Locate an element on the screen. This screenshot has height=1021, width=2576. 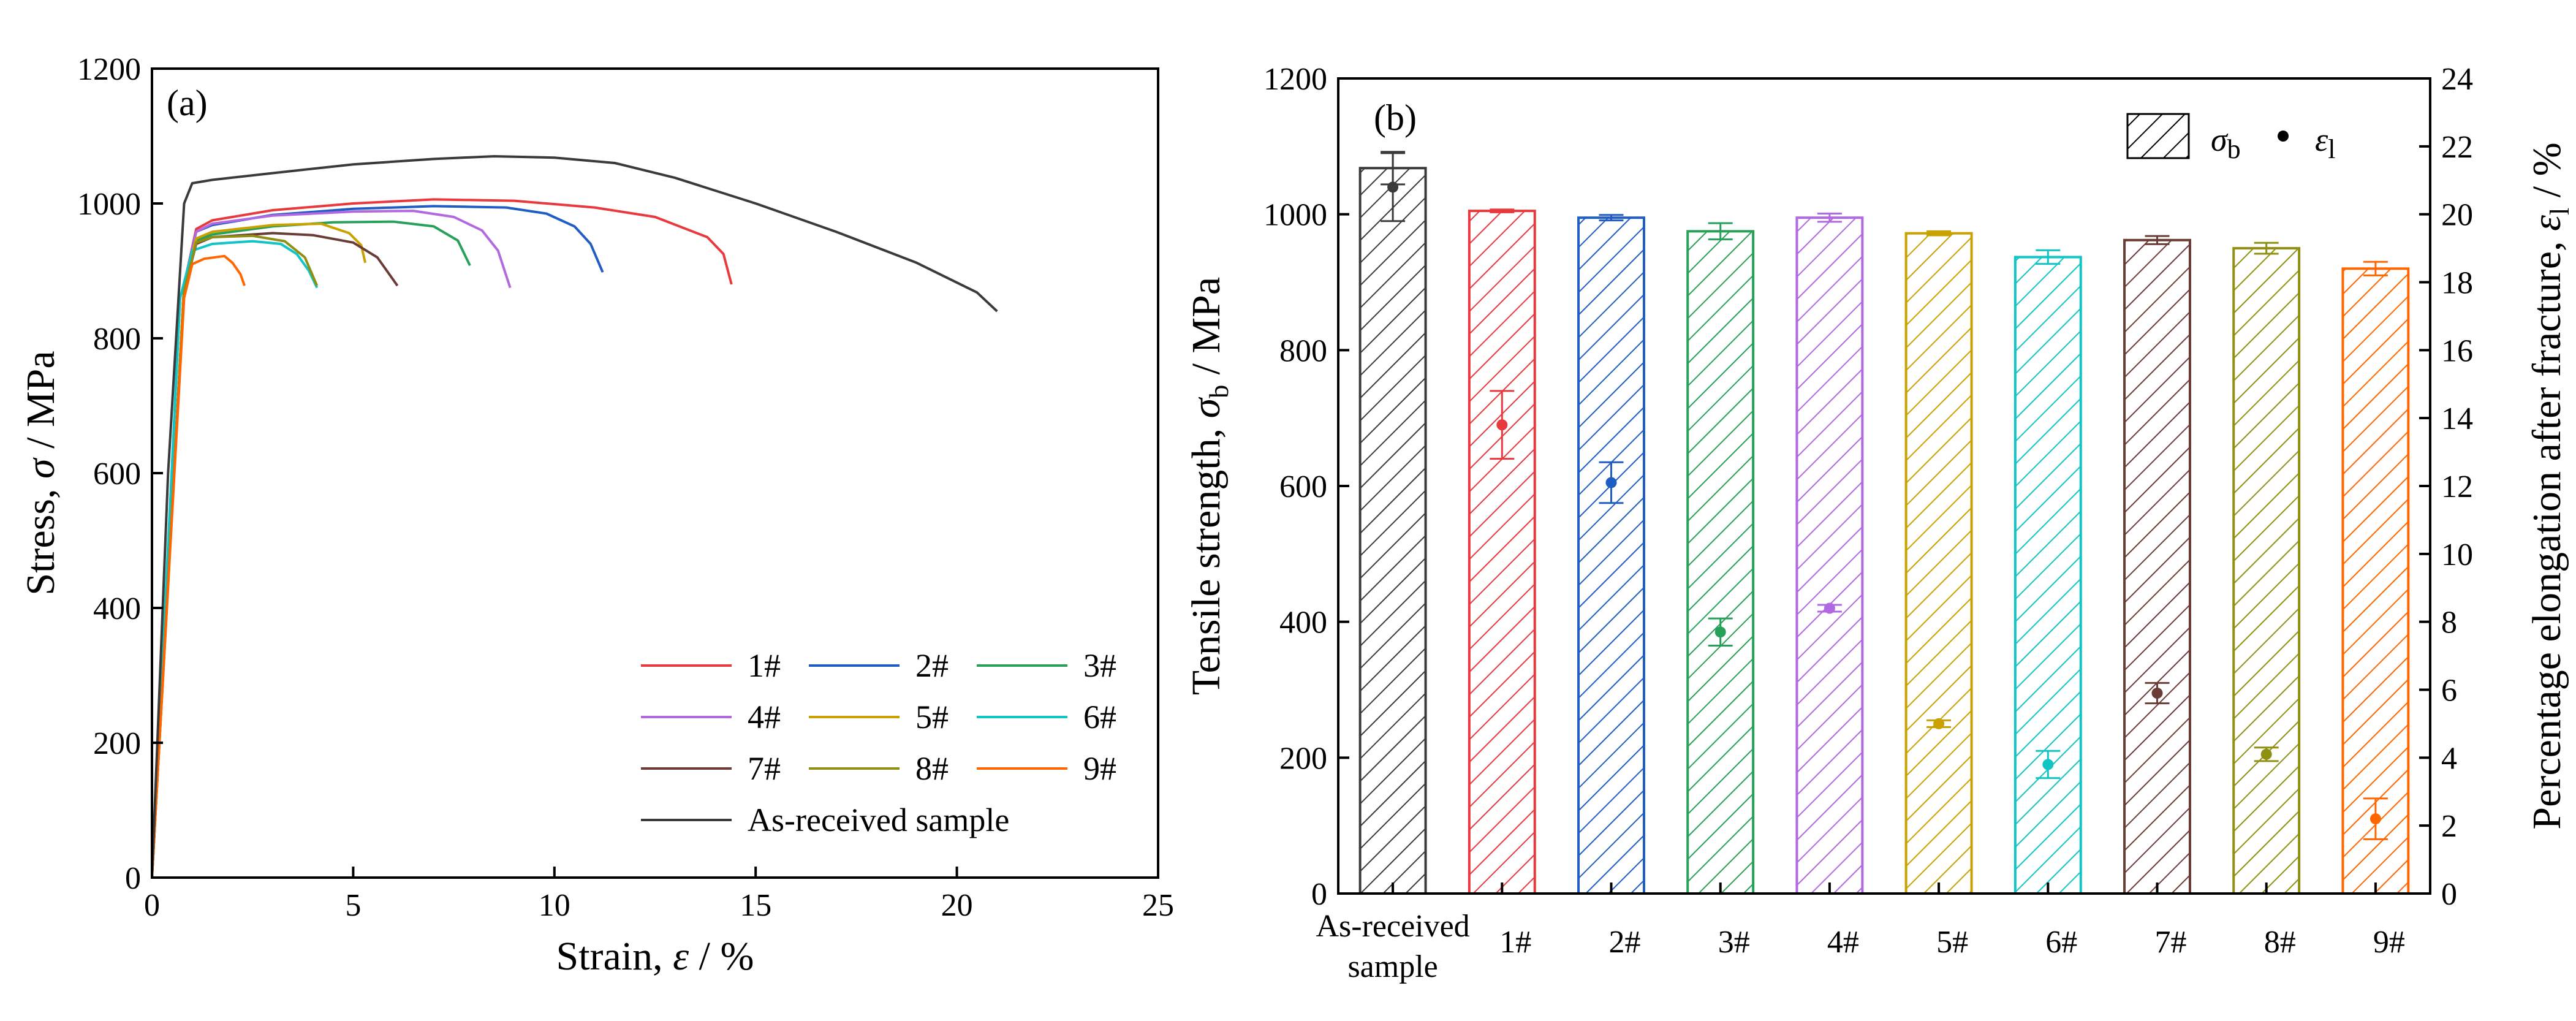
y-tick-label-right-b: 10 is located at coordinates (2457, 554).